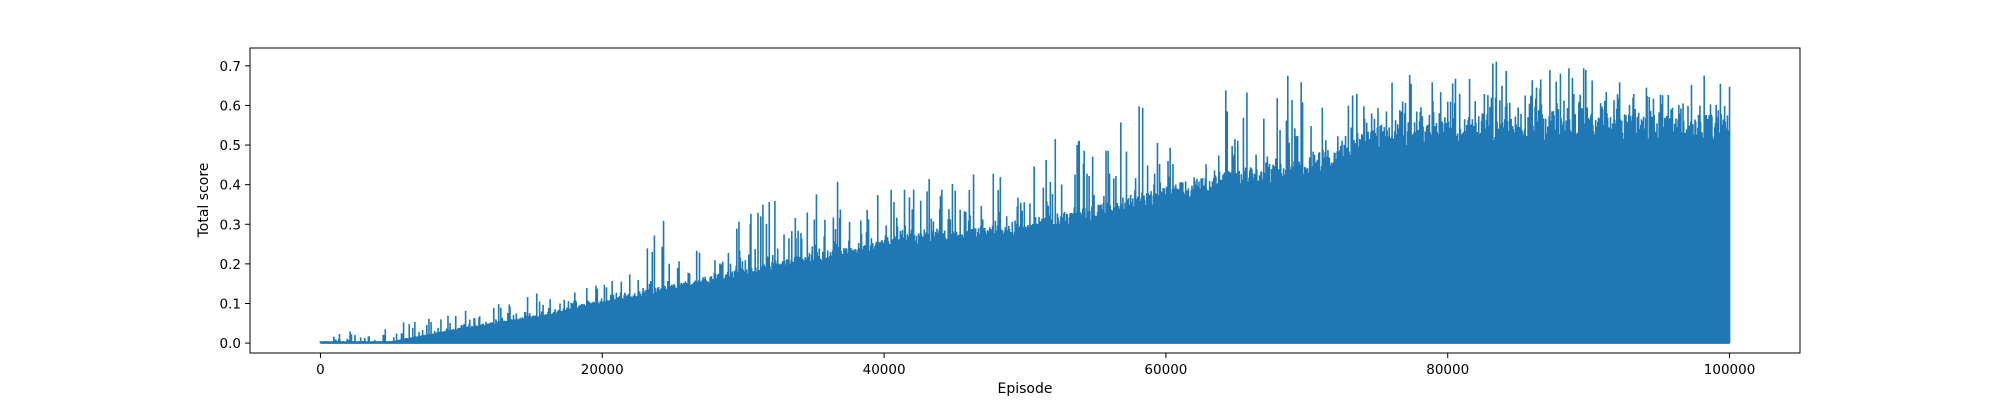 The image size is (2000, 400). Describe the element at coordinates (230, 186) in the screenshot. I see `y-tick-label: 0.4` at that location.